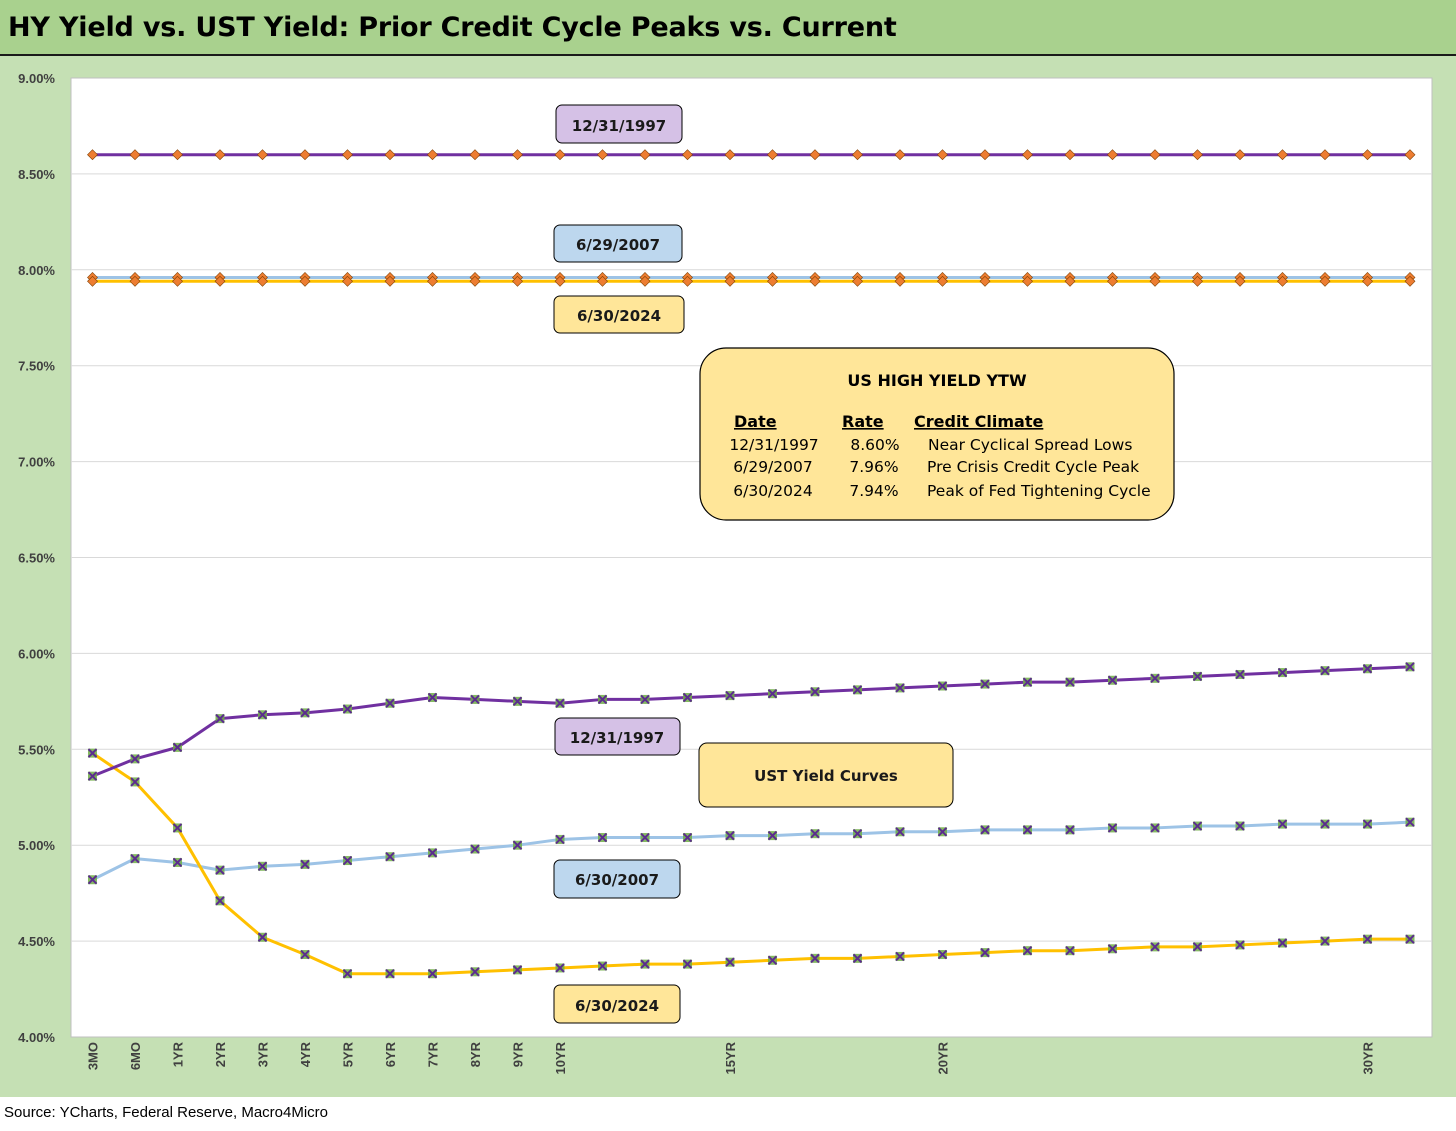  I want to click on y-tick-label: 9.00%, so click(36, 78).